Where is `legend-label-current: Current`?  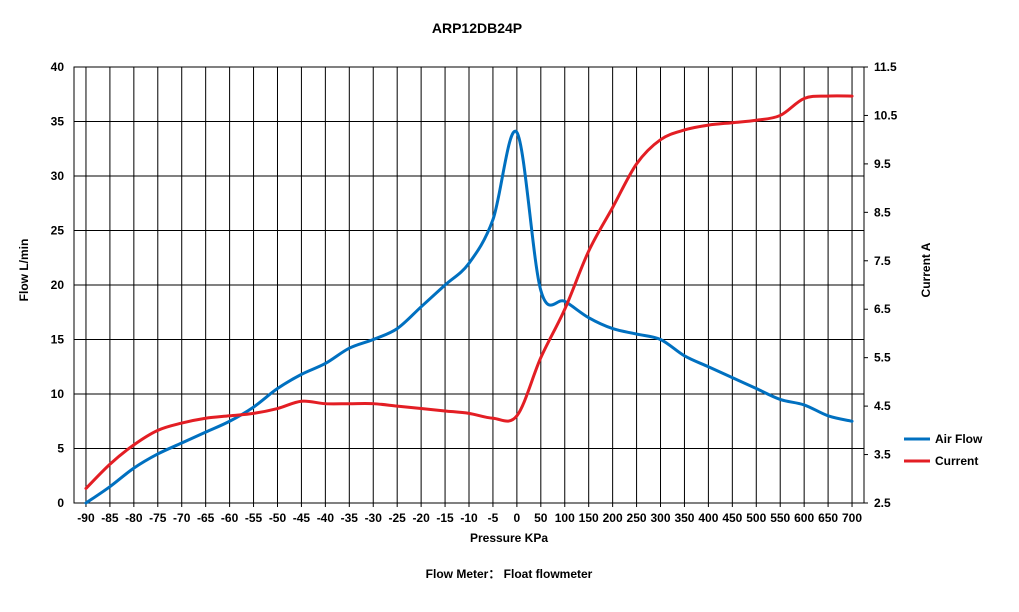 legend-label-current: Current is located at coordinates (956, 461).